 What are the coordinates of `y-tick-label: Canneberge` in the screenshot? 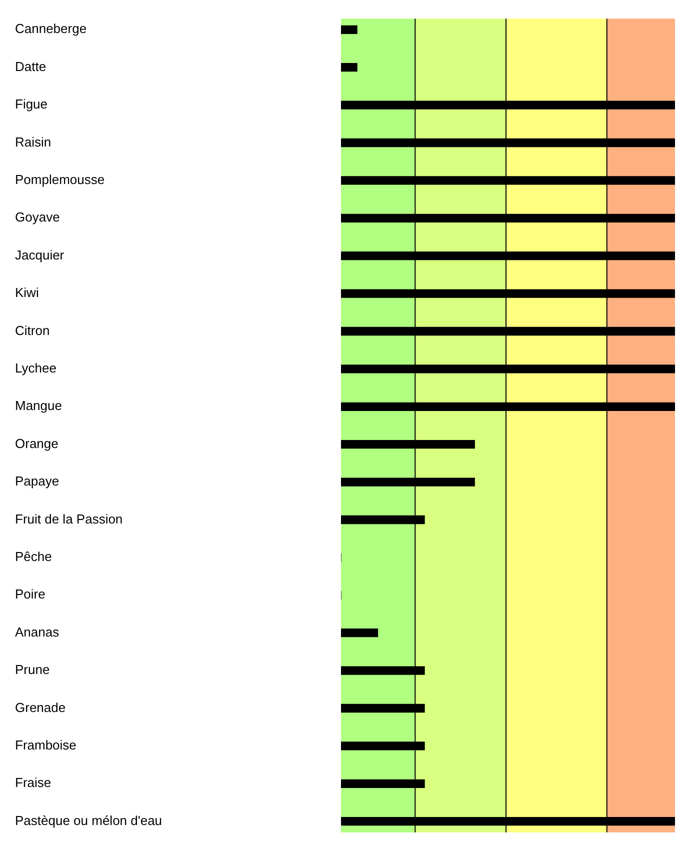 It's located at (51, 28).